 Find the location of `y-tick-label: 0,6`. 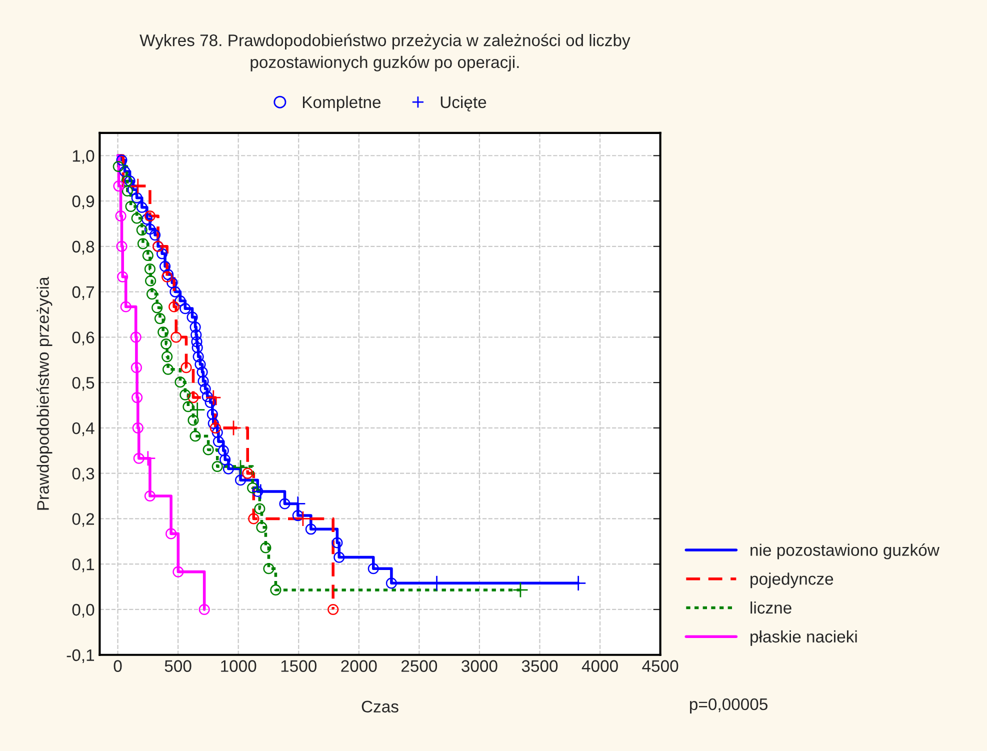

y-tick-label: 0,6 is located at coordinates (83, 339).